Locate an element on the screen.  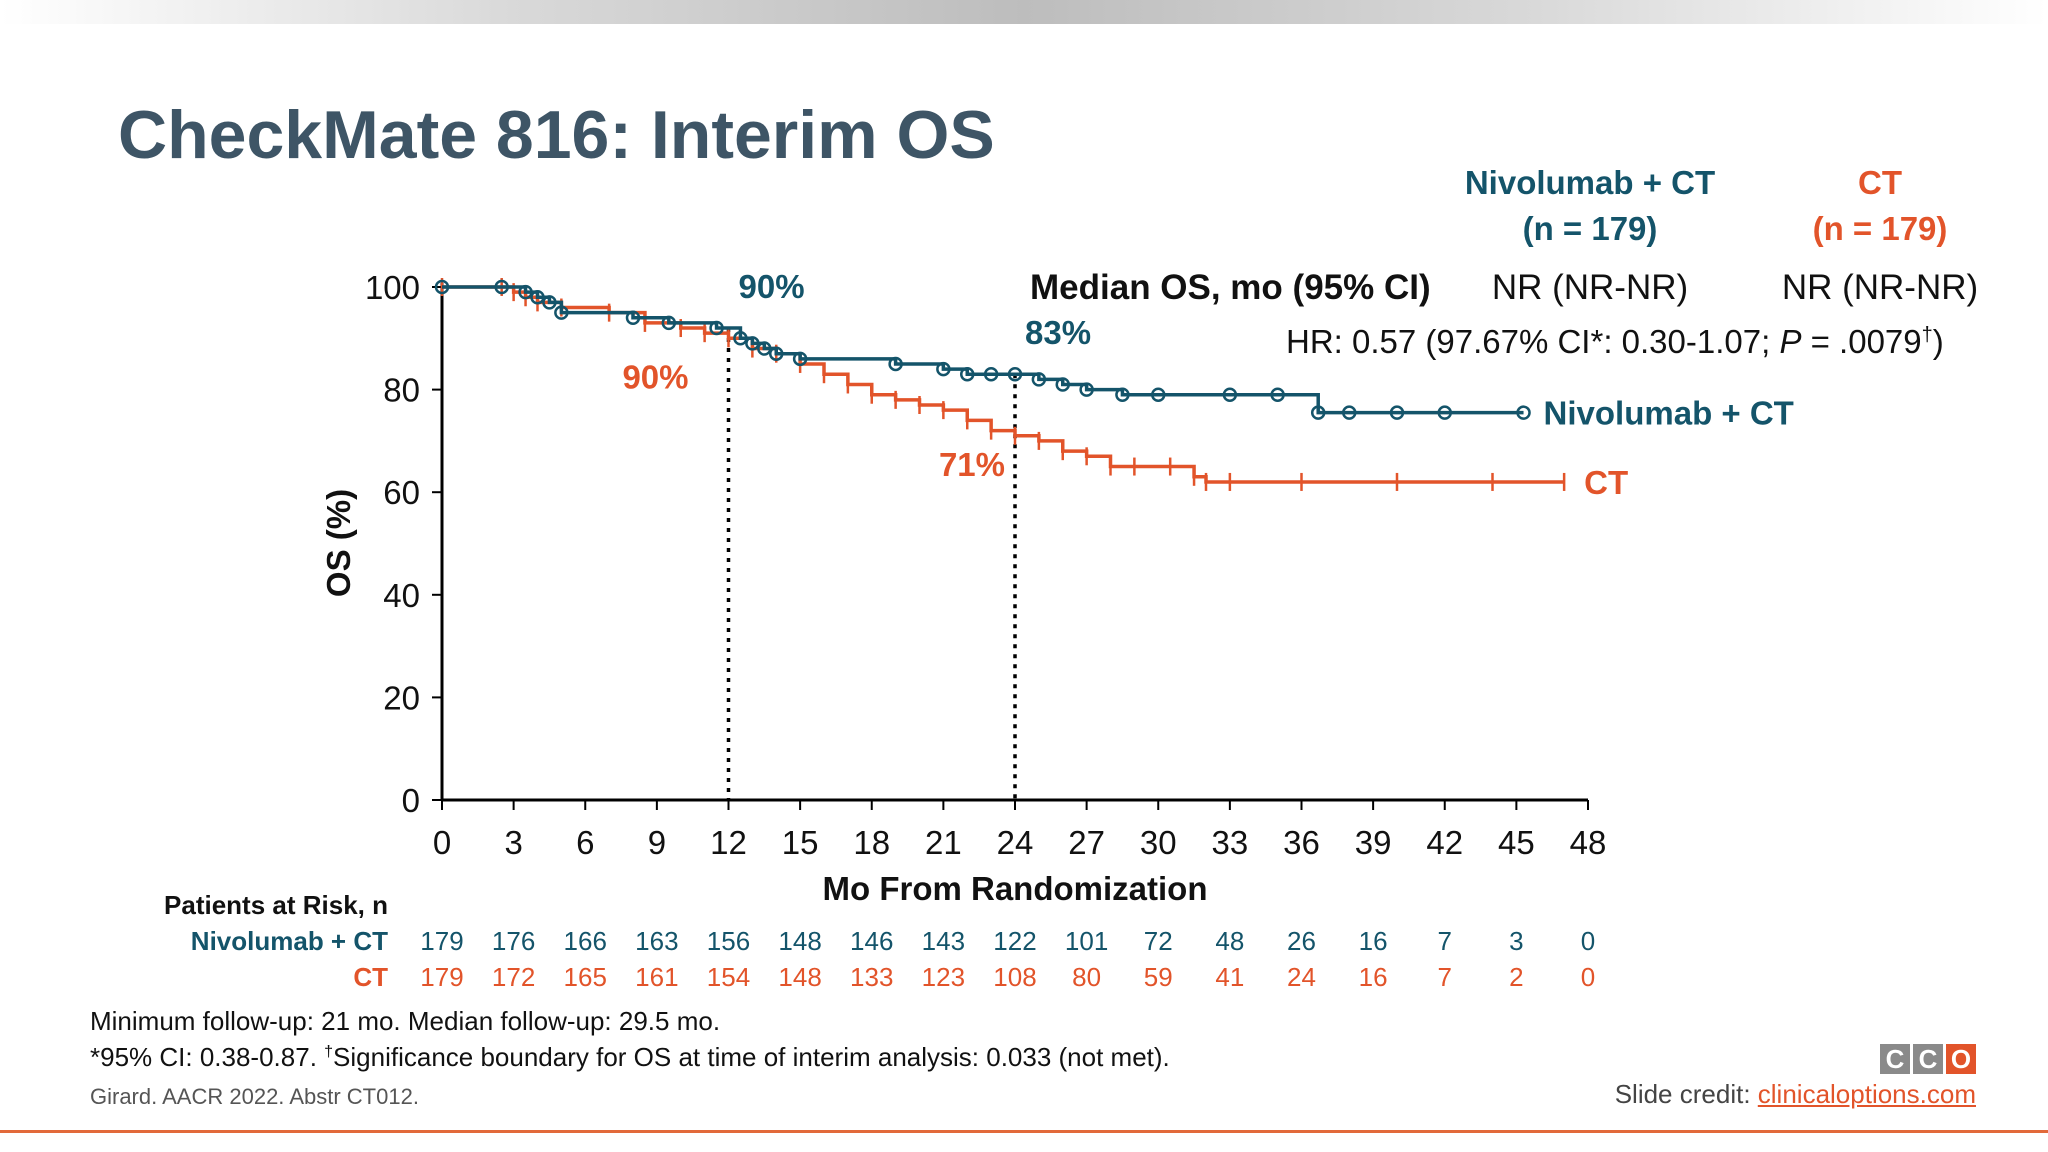
survival-curves is located at coordinates (1000, 384).